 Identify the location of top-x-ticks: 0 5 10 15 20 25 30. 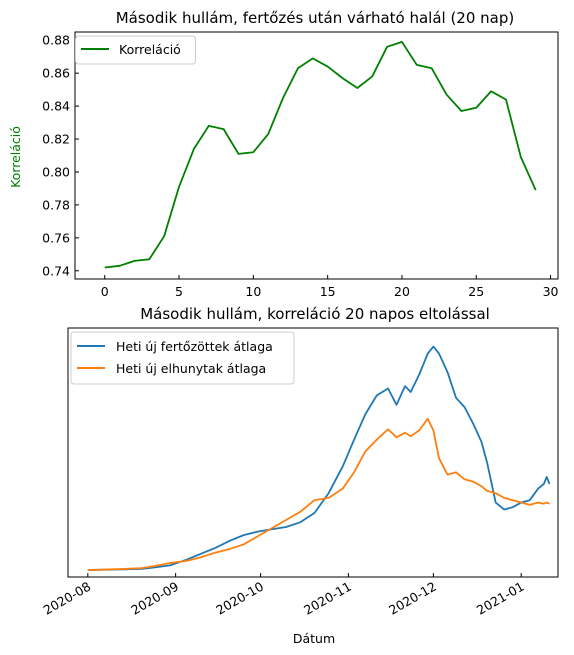
(330, 287).